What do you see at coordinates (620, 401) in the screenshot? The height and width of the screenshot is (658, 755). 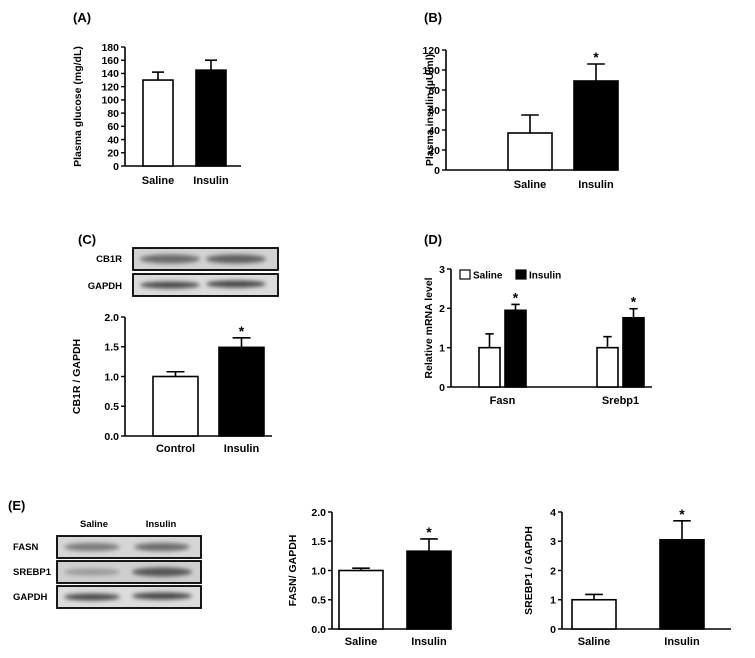 I see `x-category-label: Srebp1` at bounding box center [620, 401].